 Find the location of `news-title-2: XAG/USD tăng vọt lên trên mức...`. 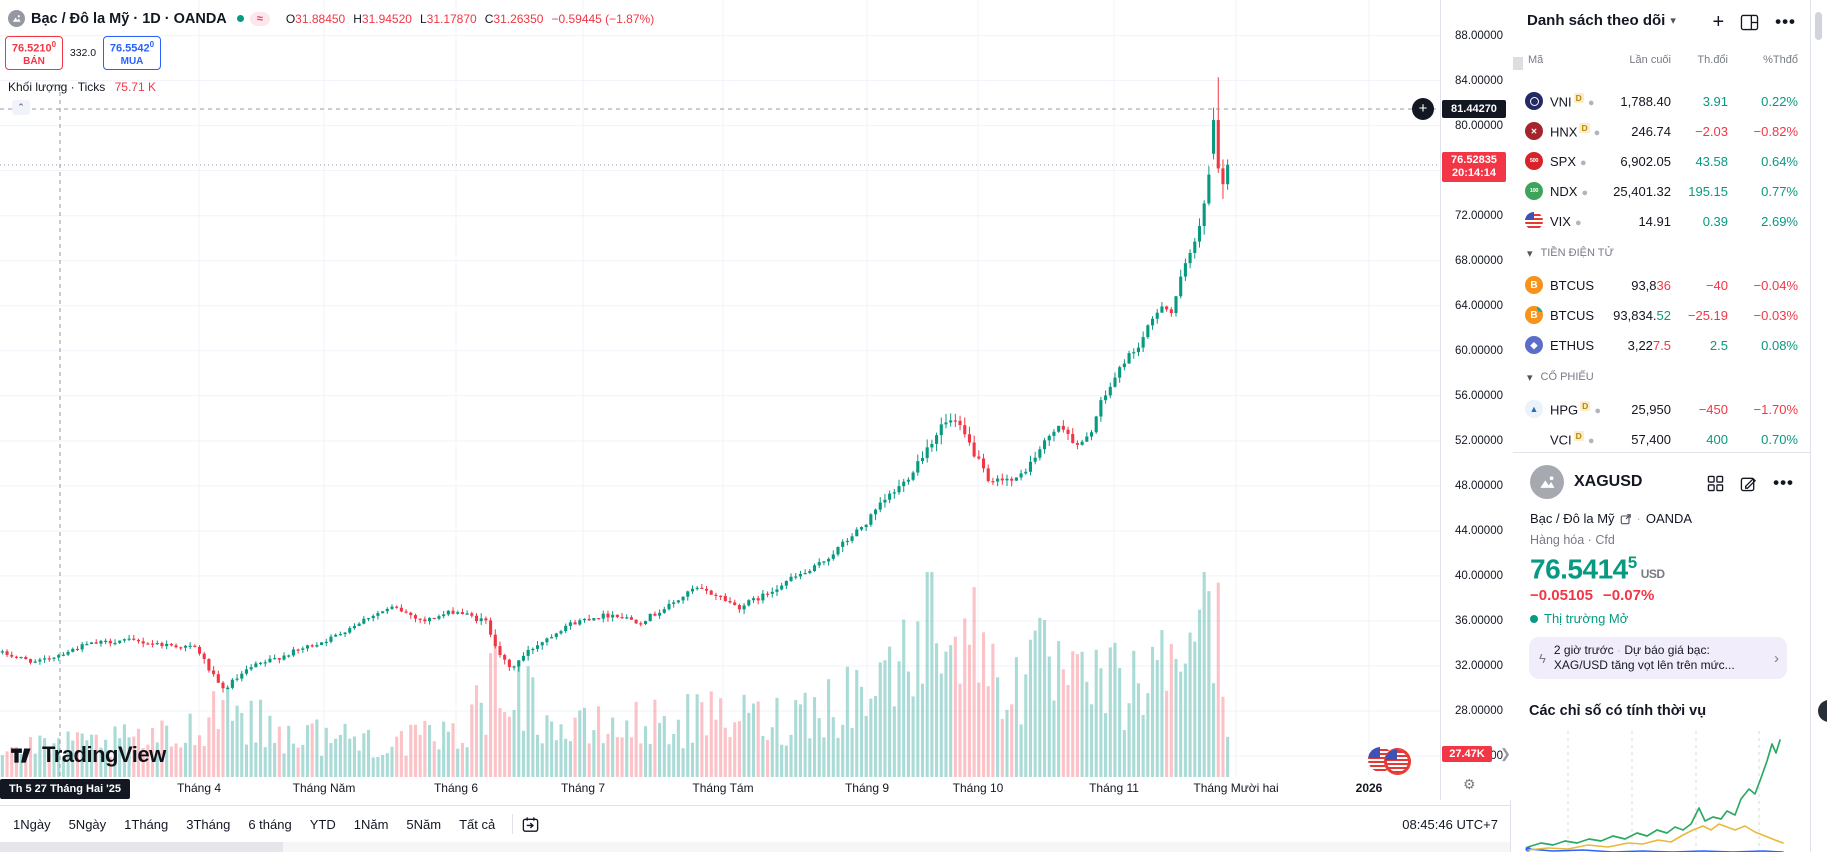

news-title-2: XAG/USD tăng vọt lên trên mức... is located at coordinates (1644, 665).